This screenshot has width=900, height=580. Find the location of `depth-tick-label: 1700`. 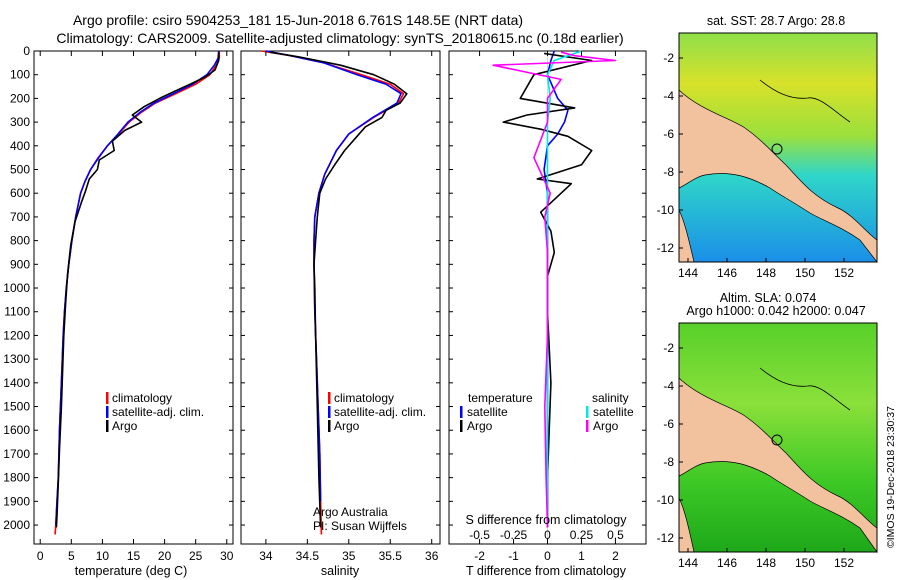

depth-tick-label: 1700 is located at coordinates (16, 454).